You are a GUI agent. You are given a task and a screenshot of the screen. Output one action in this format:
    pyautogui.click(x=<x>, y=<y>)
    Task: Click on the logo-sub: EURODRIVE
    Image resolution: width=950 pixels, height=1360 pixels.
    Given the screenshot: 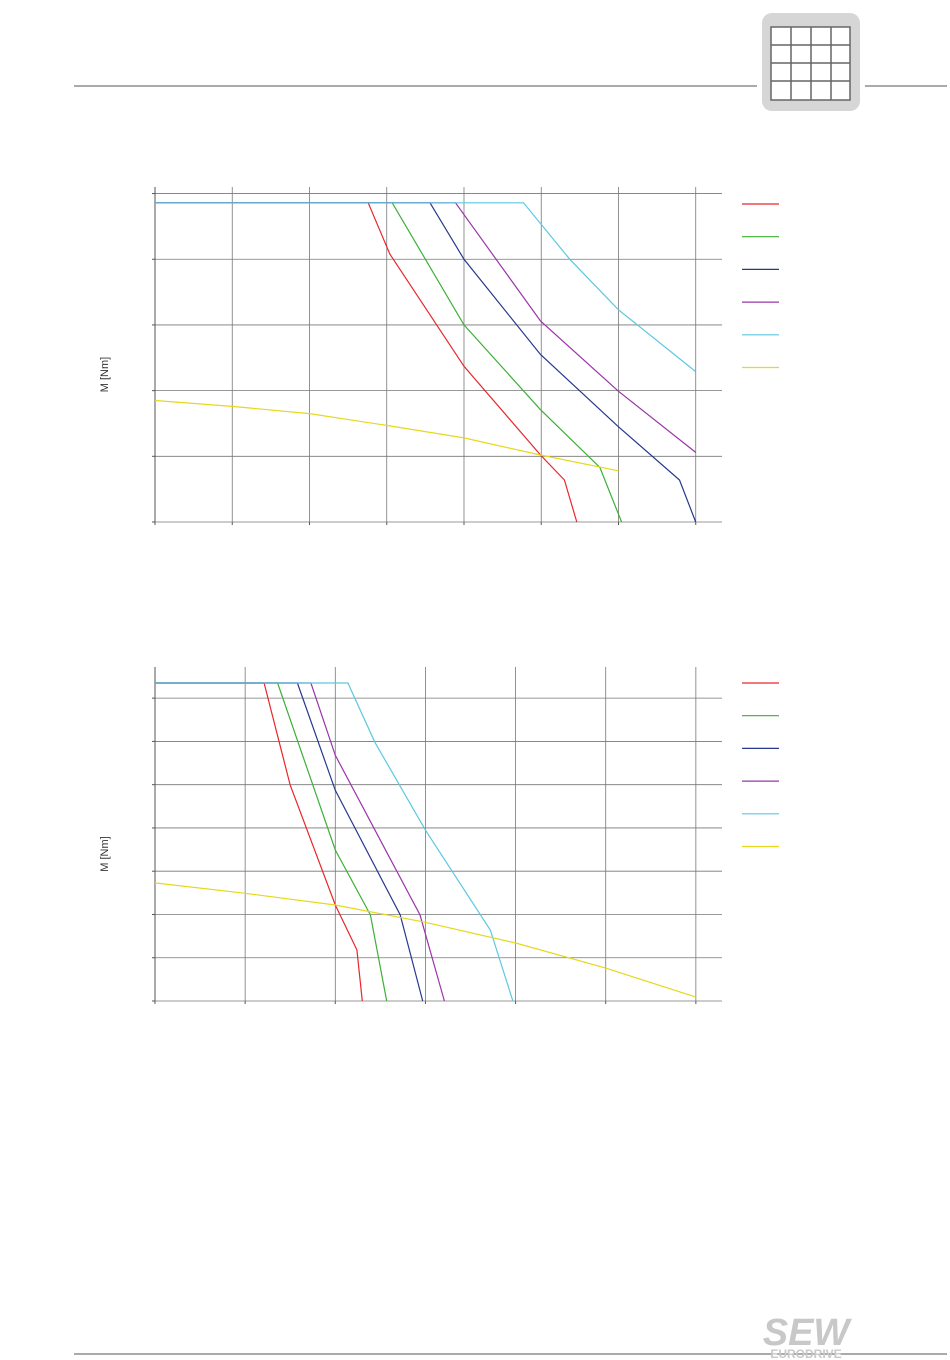 What is the action you would take?
    pyautogui.click(x=805, y=1353)
    